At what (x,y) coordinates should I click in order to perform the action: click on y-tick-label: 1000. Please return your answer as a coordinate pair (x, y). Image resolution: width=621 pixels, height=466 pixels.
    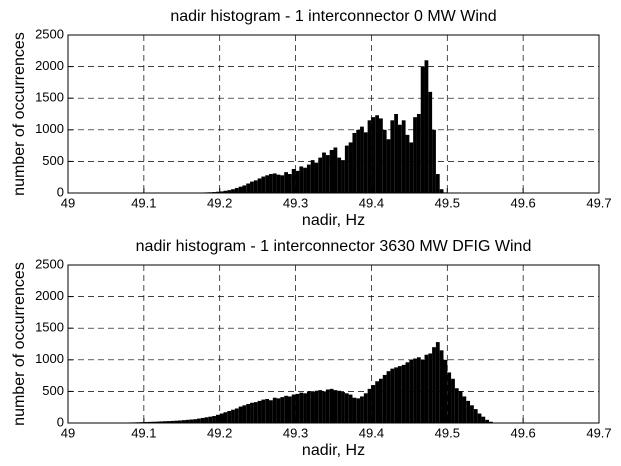
    Looking at the image, I should click on (49, 358).